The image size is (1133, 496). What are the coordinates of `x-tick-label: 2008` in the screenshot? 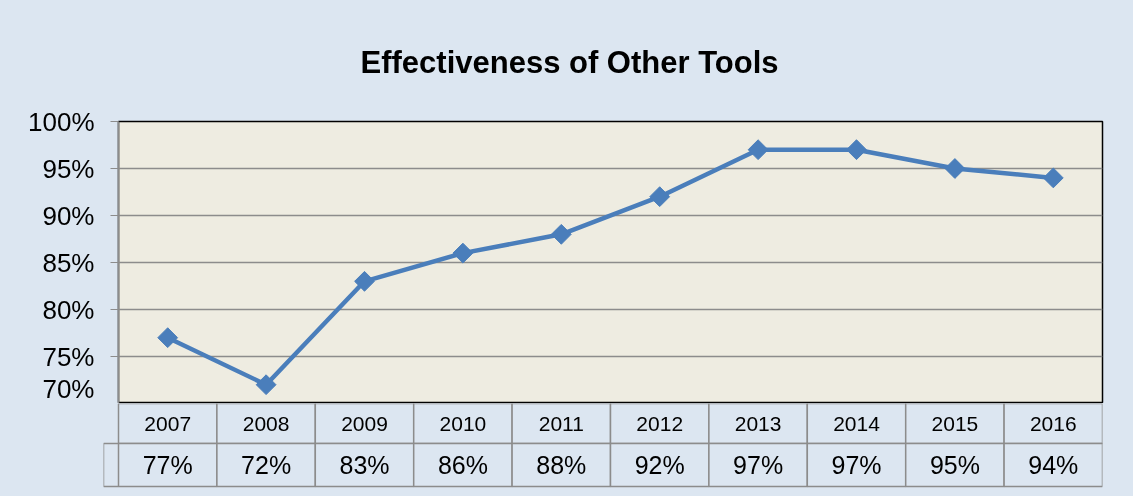 It's located at (266, 423).